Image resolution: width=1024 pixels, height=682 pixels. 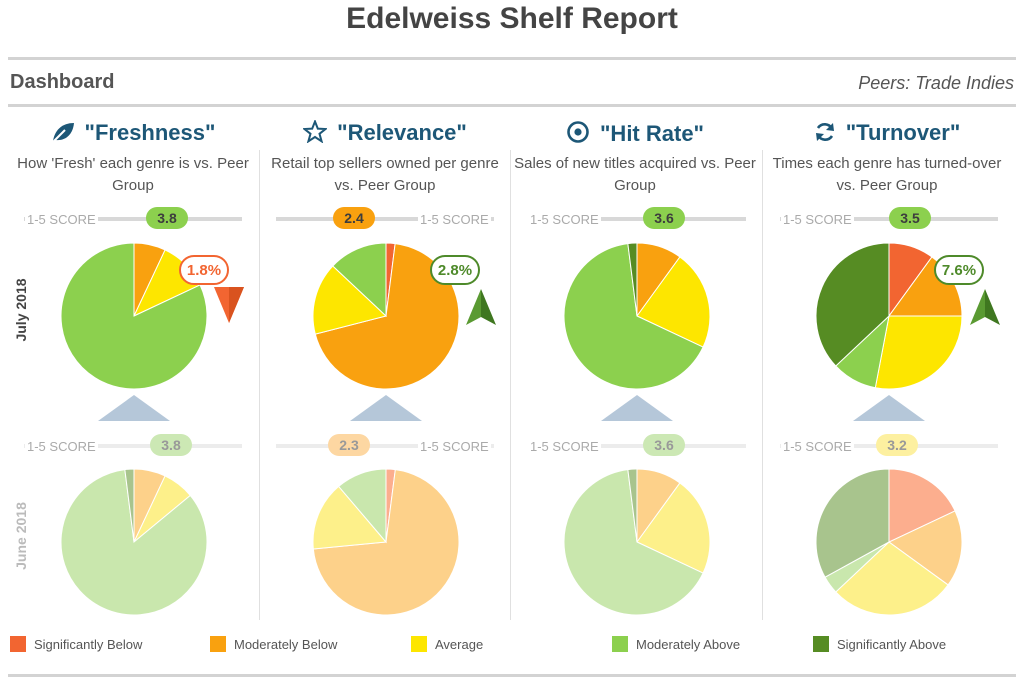 I want to click on legend-item-moderately-above: Moderately Above, so click(x=676, y=644).